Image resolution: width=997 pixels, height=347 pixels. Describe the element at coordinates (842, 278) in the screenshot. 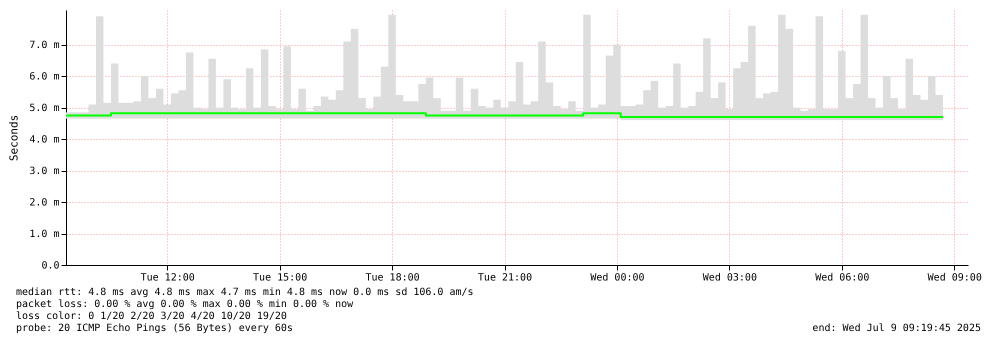

I see `x-tick-label: Wed 06:00` at that location.